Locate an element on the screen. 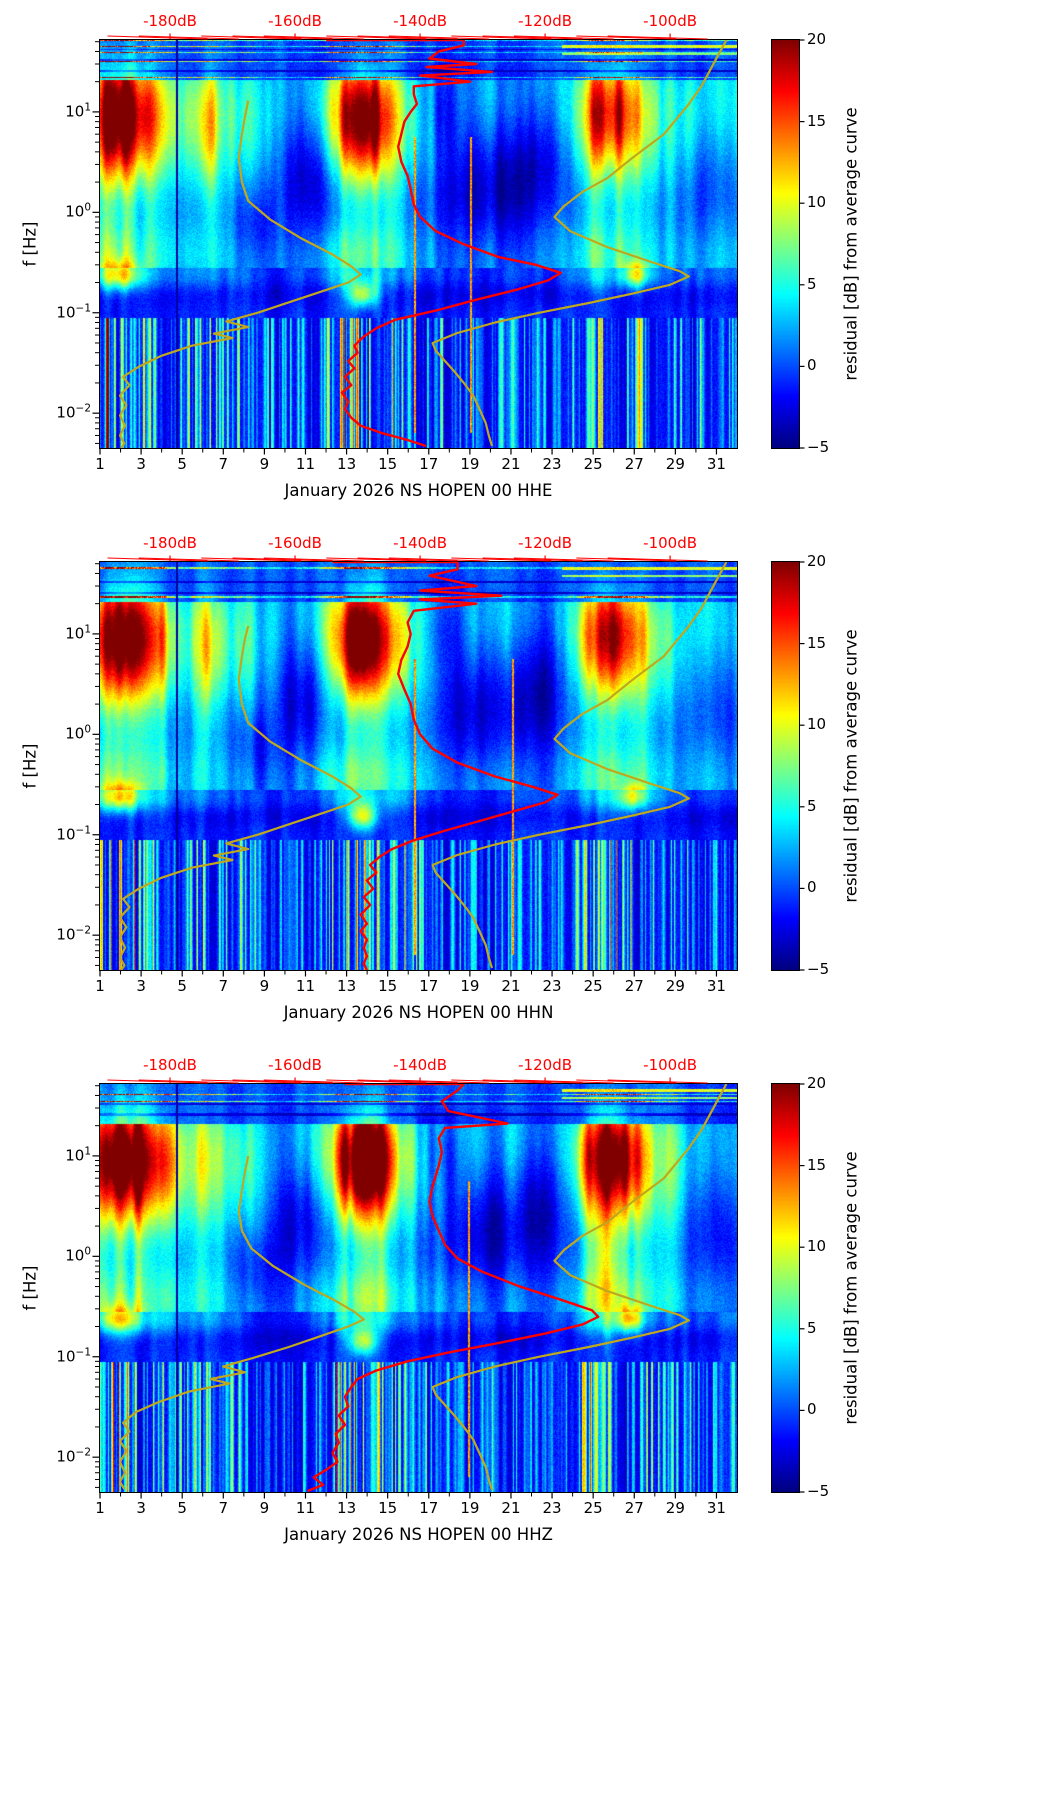  colorbar-tick-label: 20 is located at coordinates (817, 561).